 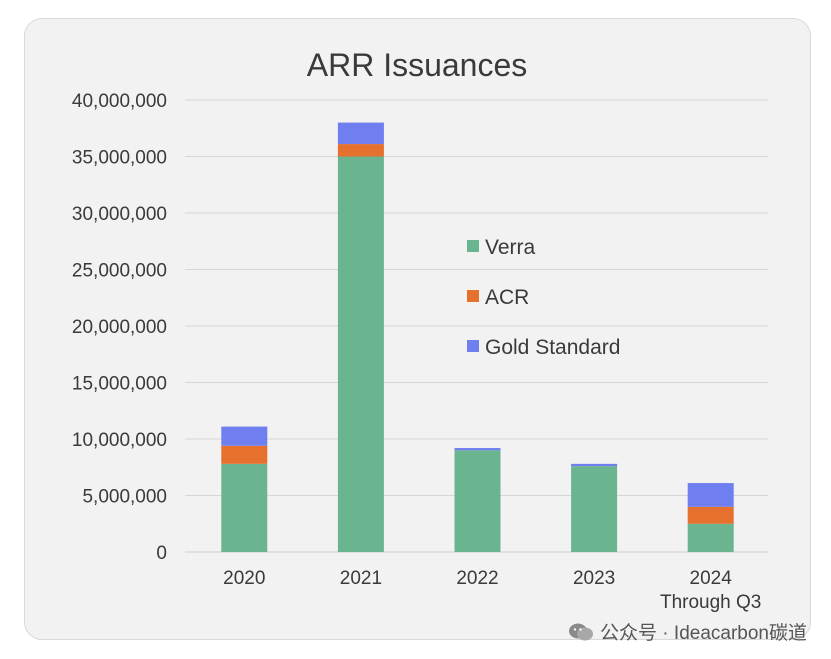 I want to click on y-tick-label: 40,000,000, so click(x=119, y=101).